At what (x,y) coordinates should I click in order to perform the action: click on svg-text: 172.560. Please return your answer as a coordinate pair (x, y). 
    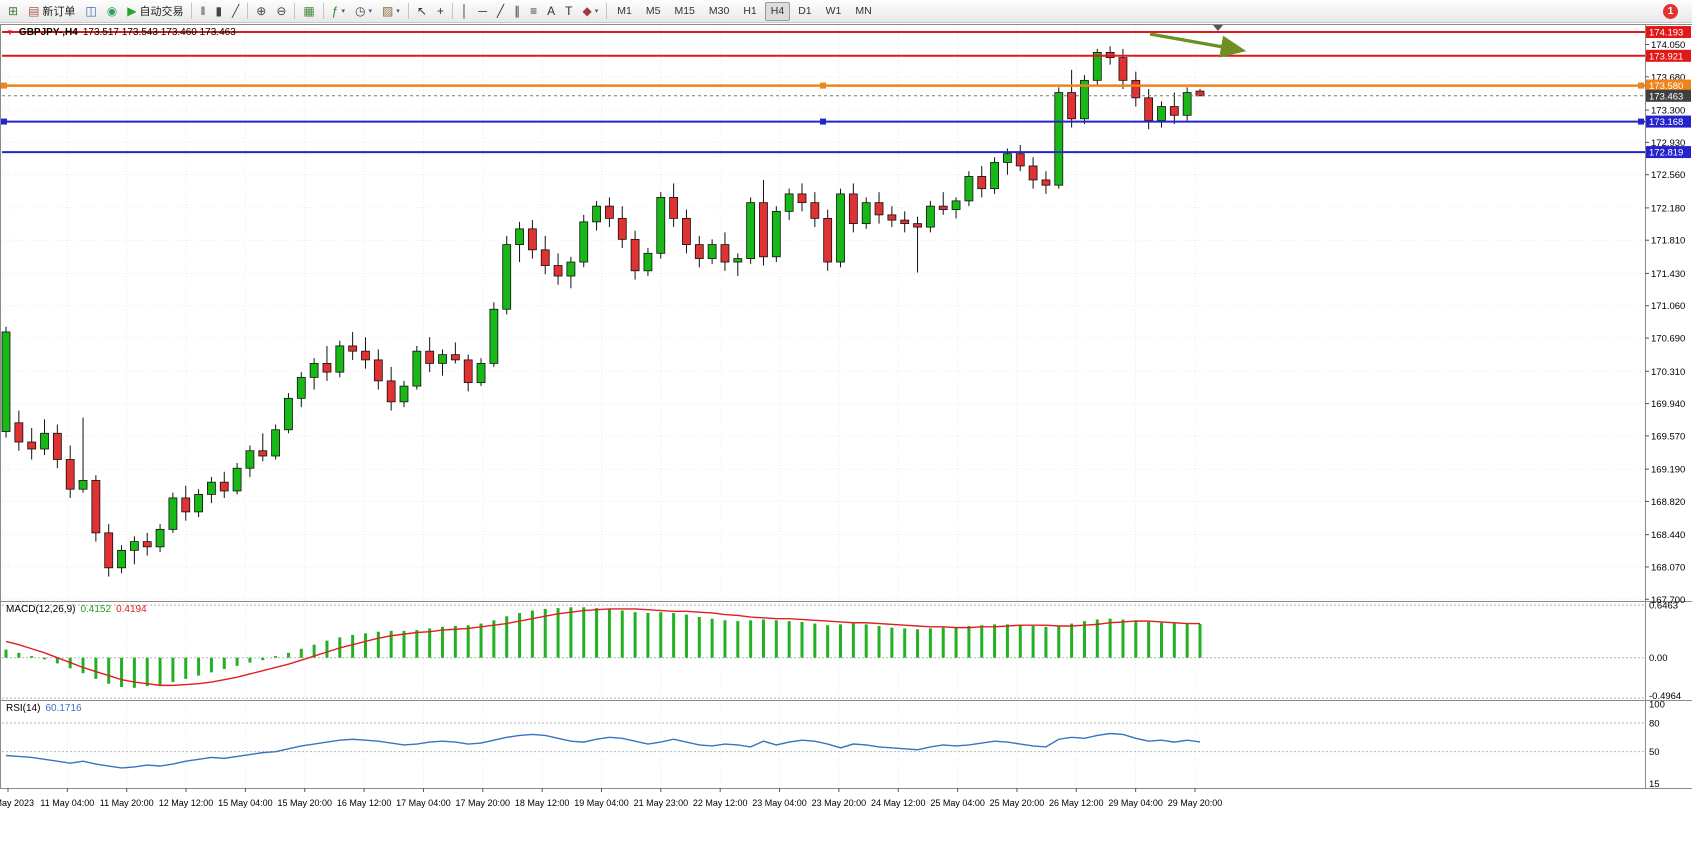
    Looking at the image, I should click on (1668, 175).